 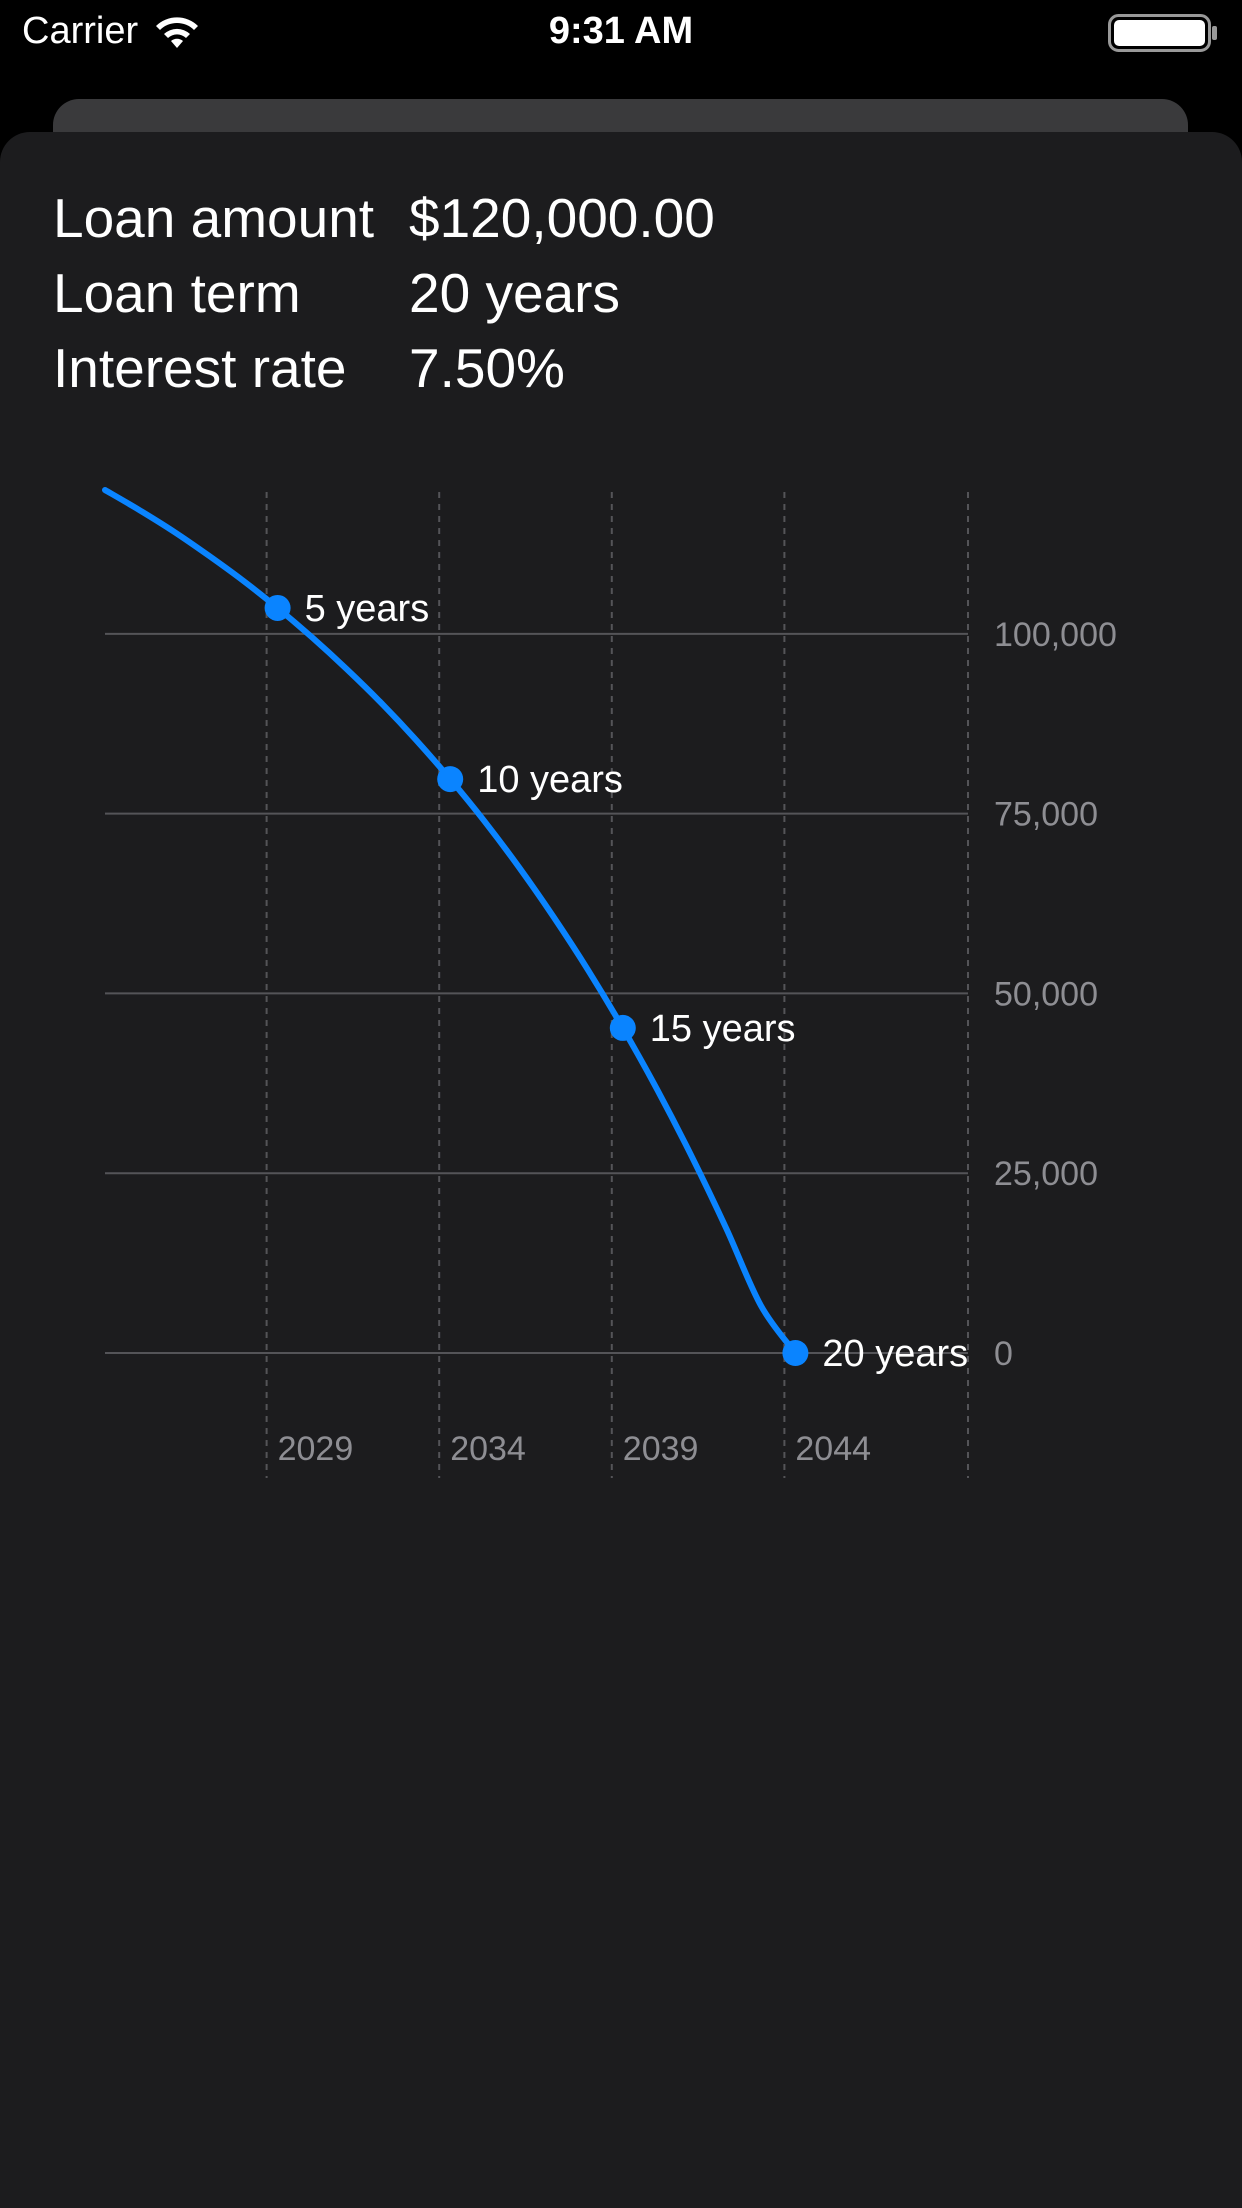 I want to click on data-point-label: 10 years, so click(x=550, y=780).